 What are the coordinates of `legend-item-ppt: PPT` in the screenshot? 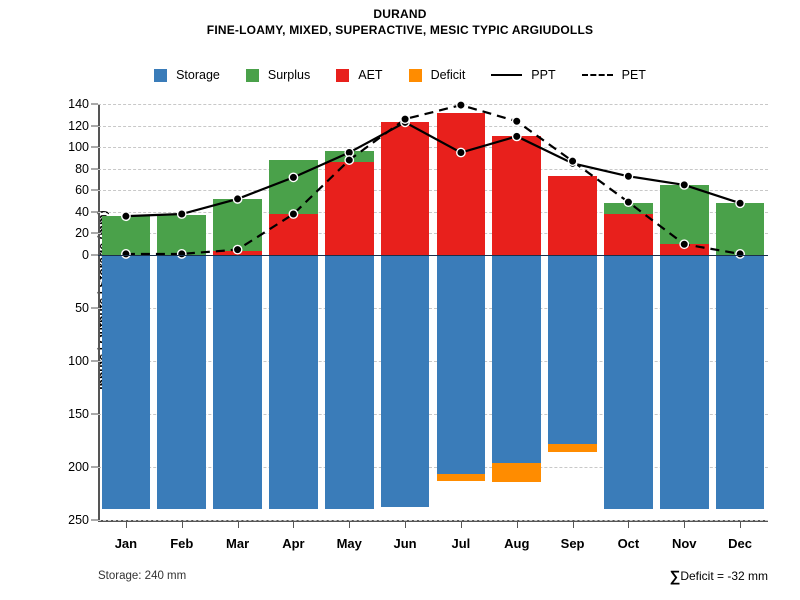 It's located at (523, 75).